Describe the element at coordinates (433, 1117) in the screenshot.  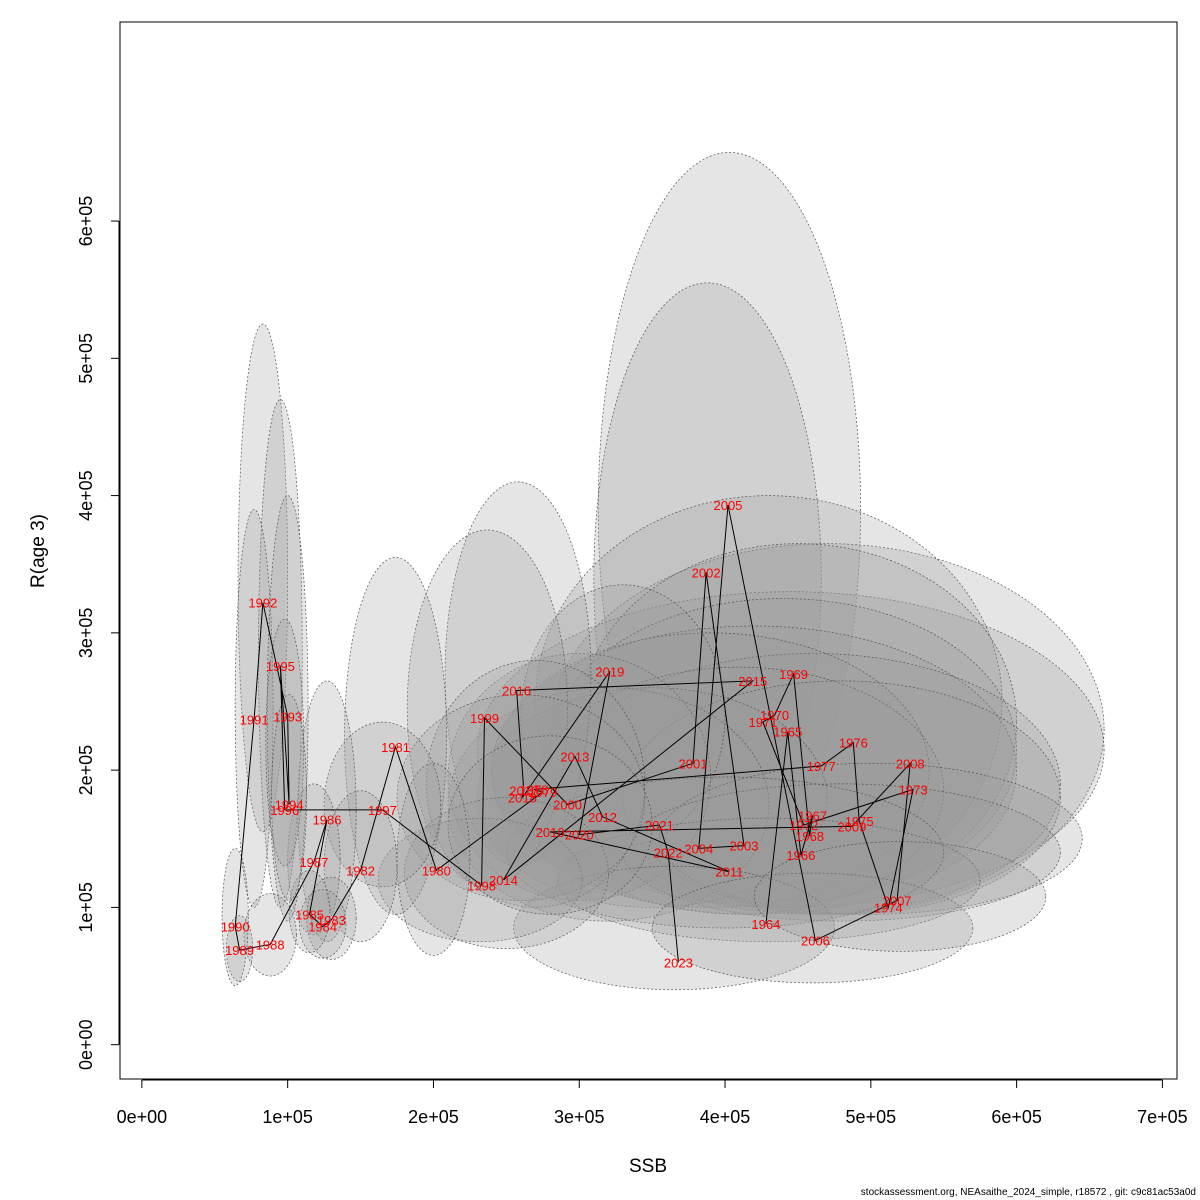
I see `x-tick-label-2: 2e+05` at that location.